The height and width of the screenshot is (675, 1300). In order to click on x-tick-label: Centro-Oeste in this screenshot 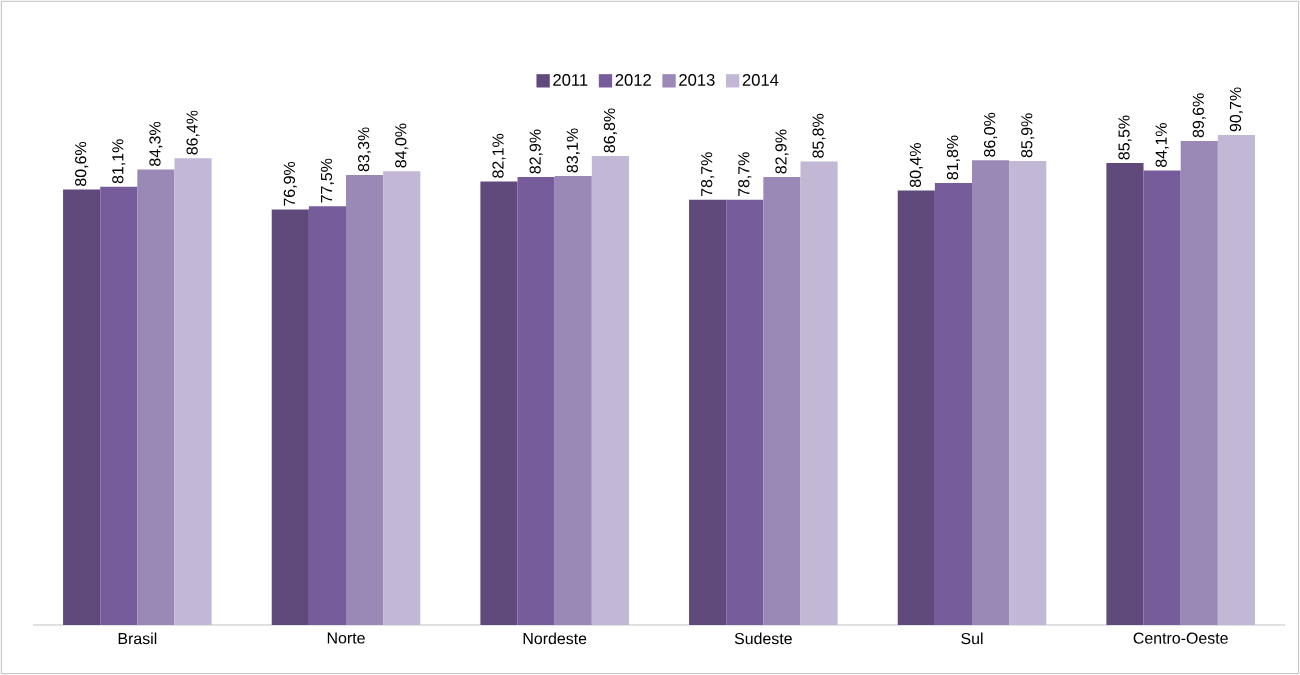, I will do `click(1180, 638)`.